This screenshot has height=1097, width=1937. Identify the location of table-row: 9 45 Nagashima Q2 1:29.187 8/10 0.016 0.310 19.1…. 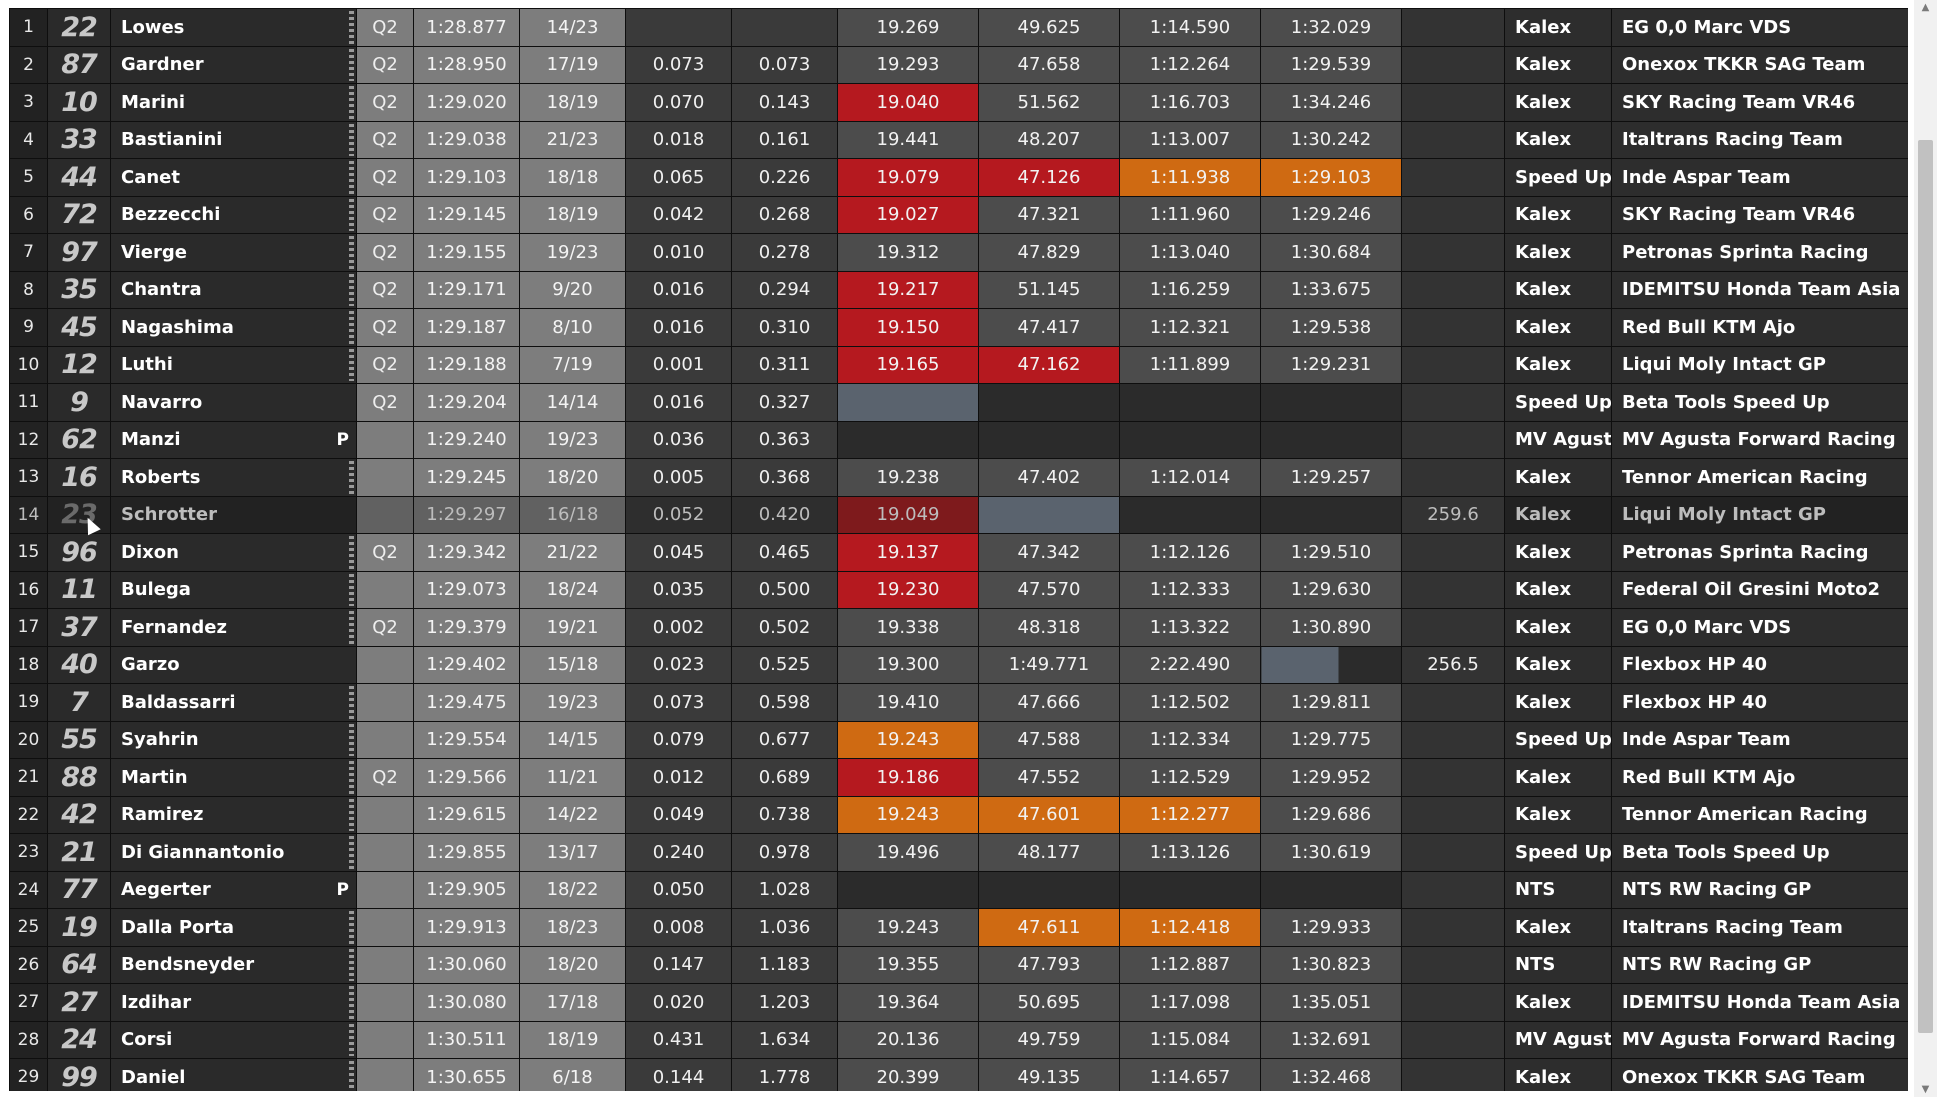
(958, 327).